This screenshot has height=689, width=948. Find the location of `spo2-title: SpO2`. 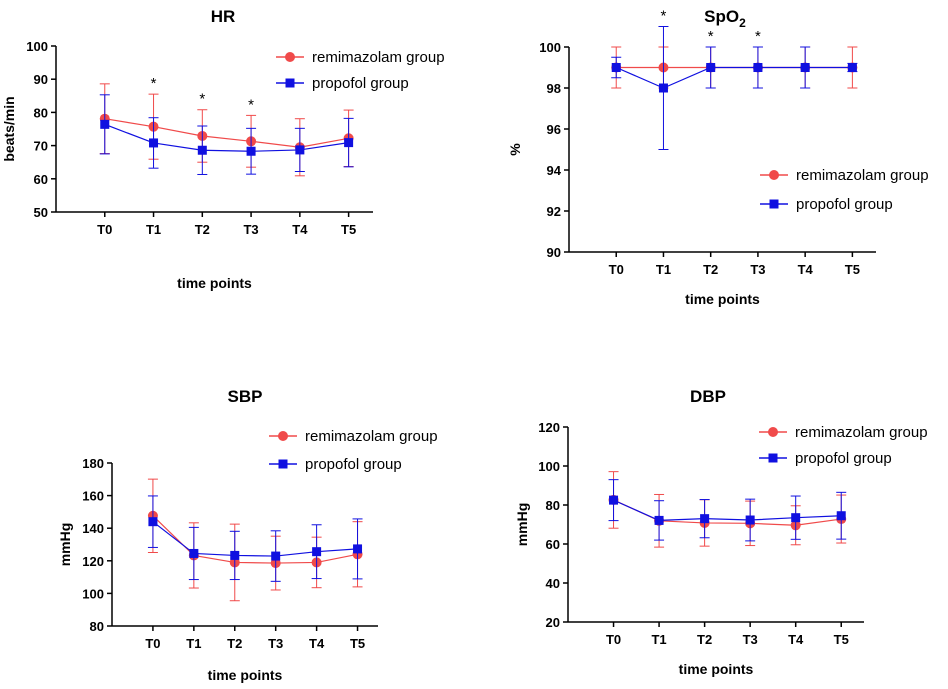

spo2-title: SpO2 is located at coordinates (725, 18).